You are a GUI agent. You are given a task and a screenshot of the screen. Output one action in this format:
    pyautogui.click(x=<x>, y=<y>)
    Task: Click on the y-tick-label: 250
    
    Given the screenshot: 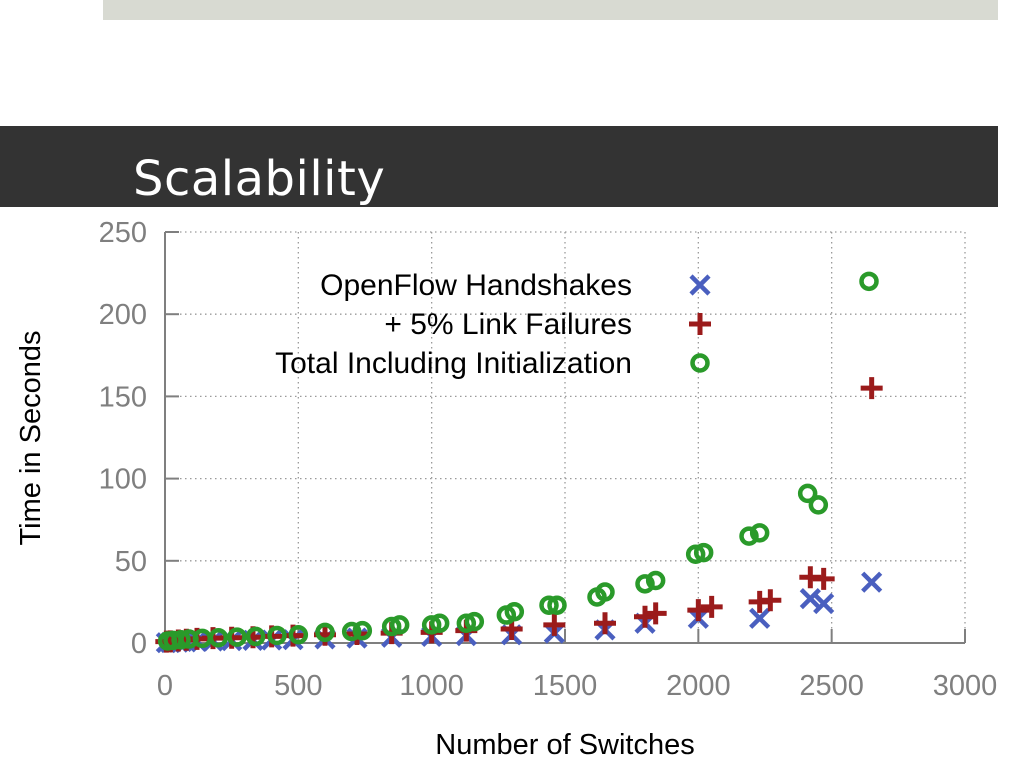 What is the action you would take?
    pyautogui.click(x=123, y=233)
    